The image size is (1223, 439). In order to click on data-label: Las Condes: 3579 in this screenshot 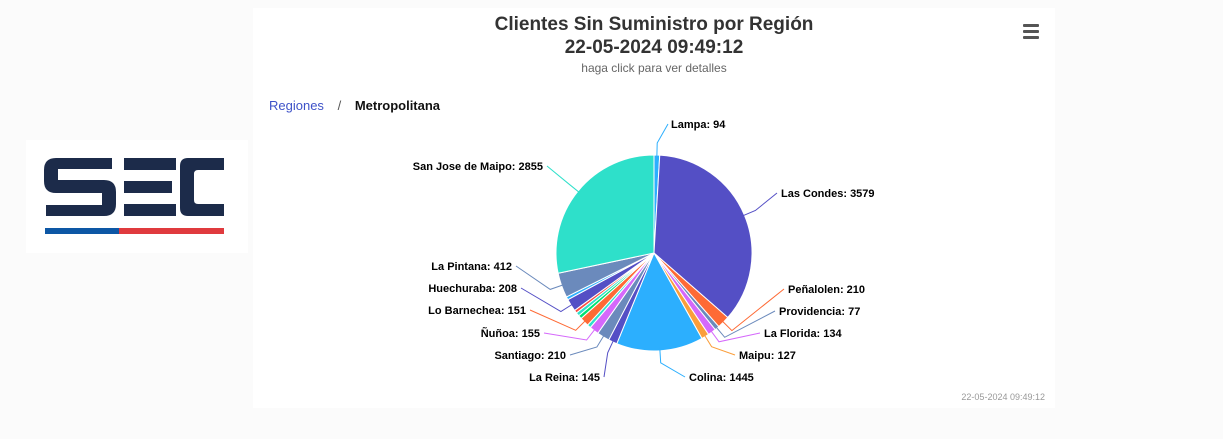, I will do `click(828, 194)`.